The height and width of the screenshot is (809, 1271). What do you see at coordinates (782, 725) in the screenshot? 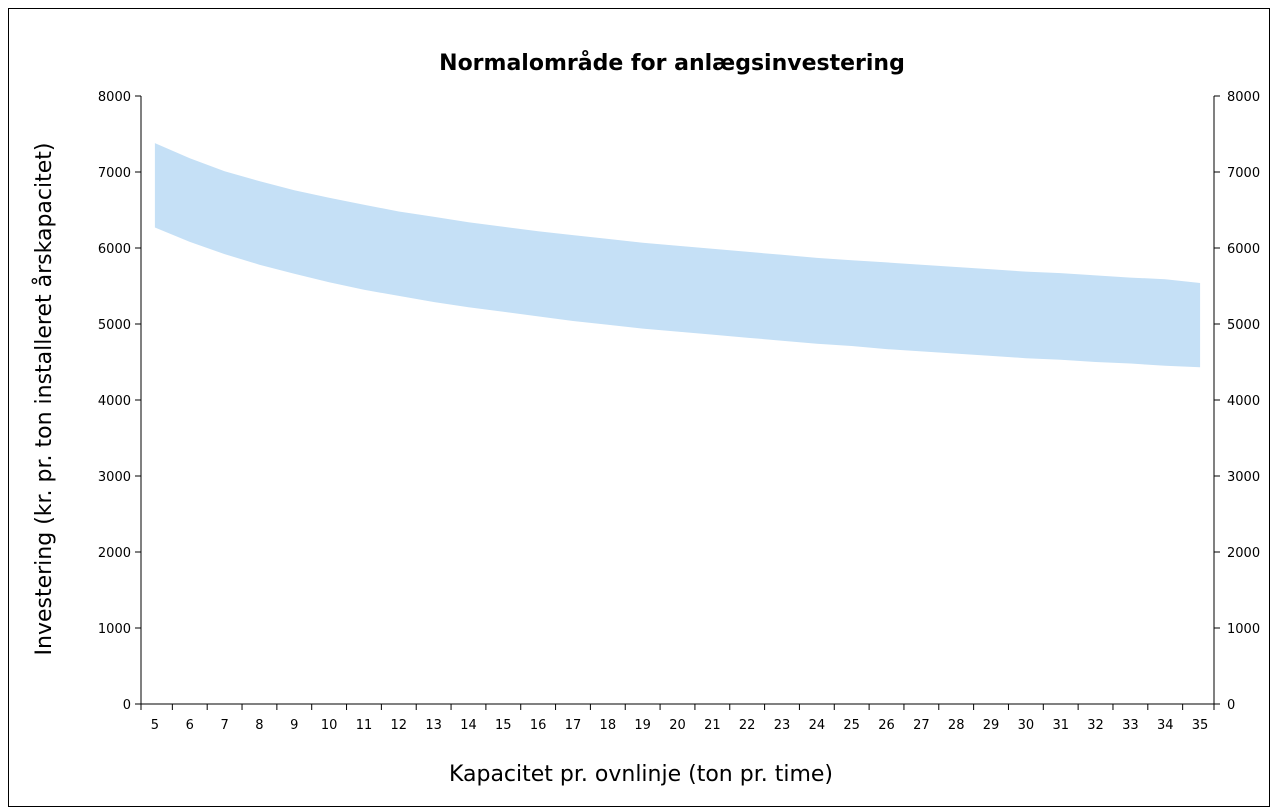
I see `x-tick-label: 23` at bounding box center [782, 725].